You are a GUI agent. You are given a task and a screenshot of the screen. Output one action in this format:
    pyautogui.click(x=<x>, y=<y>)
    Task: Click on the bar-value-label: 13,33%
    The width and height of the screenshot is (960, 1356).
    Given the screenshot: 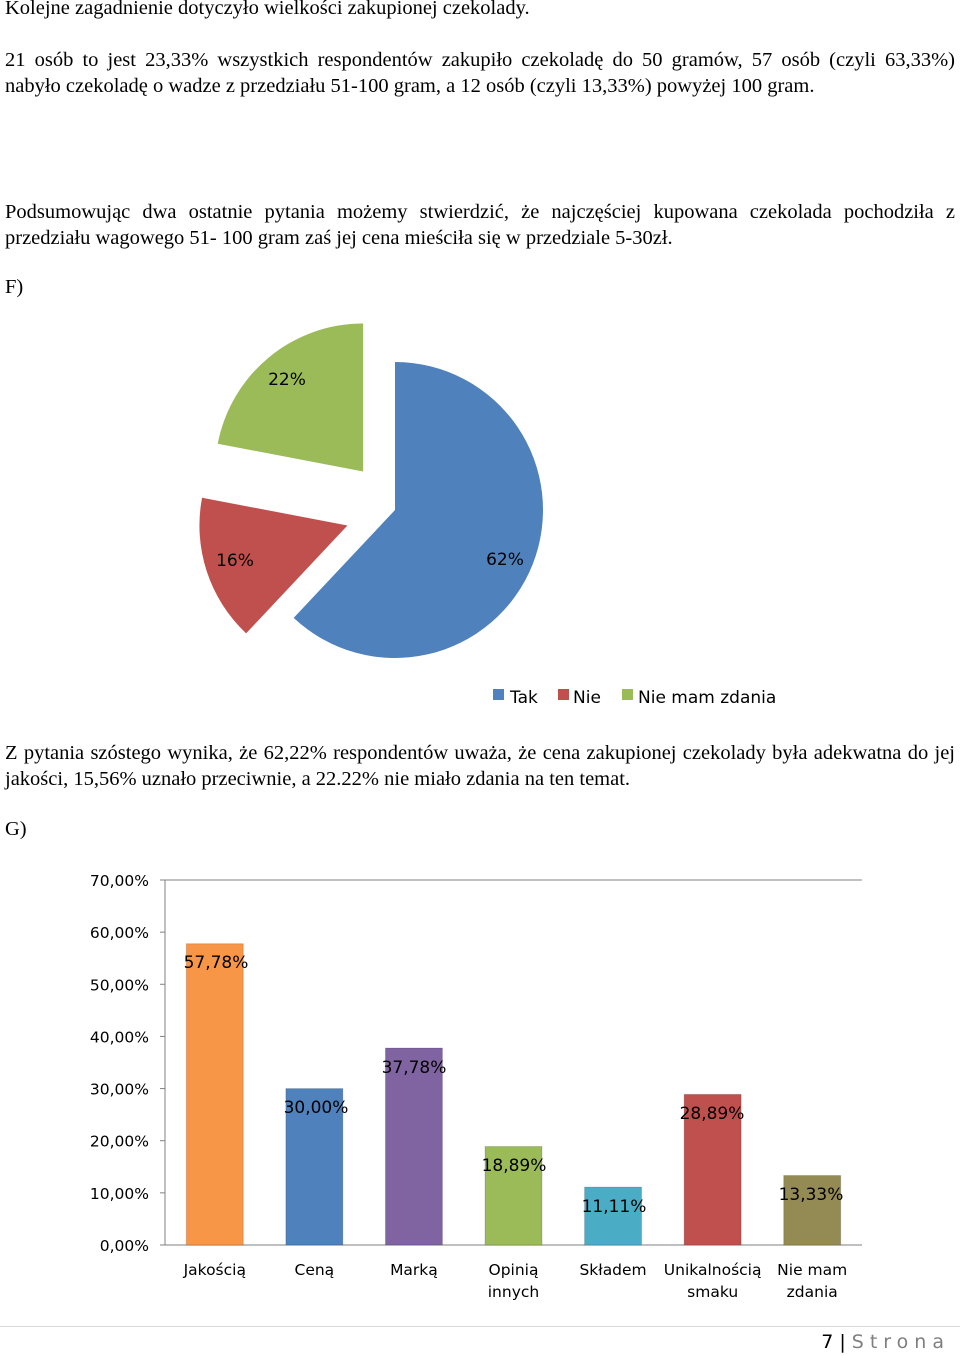 What is the action you would take?
    pyautogui.click(x=811, y=1195)
    